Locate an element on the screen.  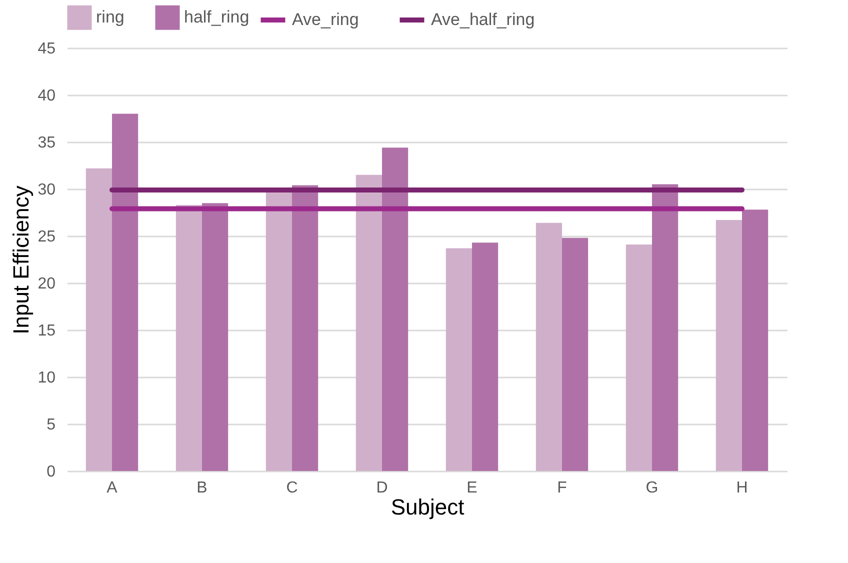
x-tick-label: F is located at coordinates (562, 488).